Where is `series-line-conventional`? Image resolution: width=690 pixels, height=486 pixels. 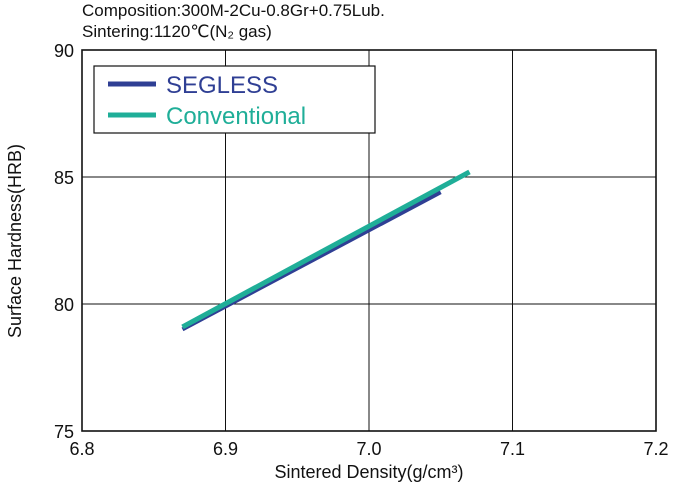 series-line-conventional is located at coordinates (326, 249).